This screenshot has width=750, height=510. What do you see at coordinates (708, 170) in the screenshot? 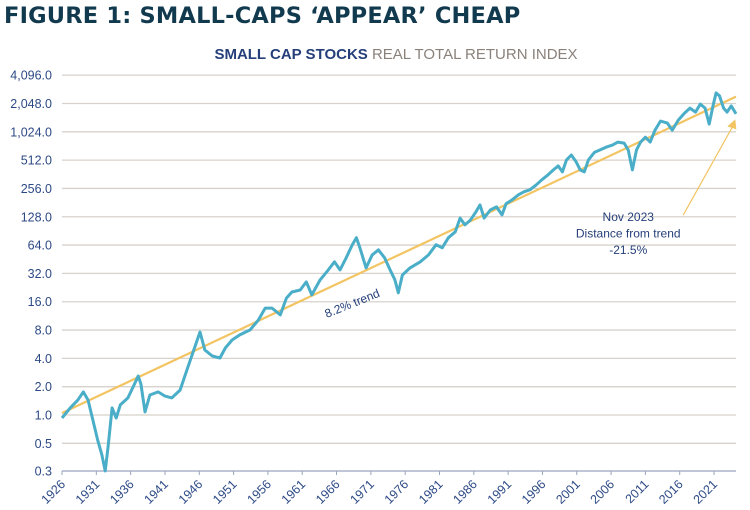
I see `annotation-arrow-line` at bounding box center [708, 170].